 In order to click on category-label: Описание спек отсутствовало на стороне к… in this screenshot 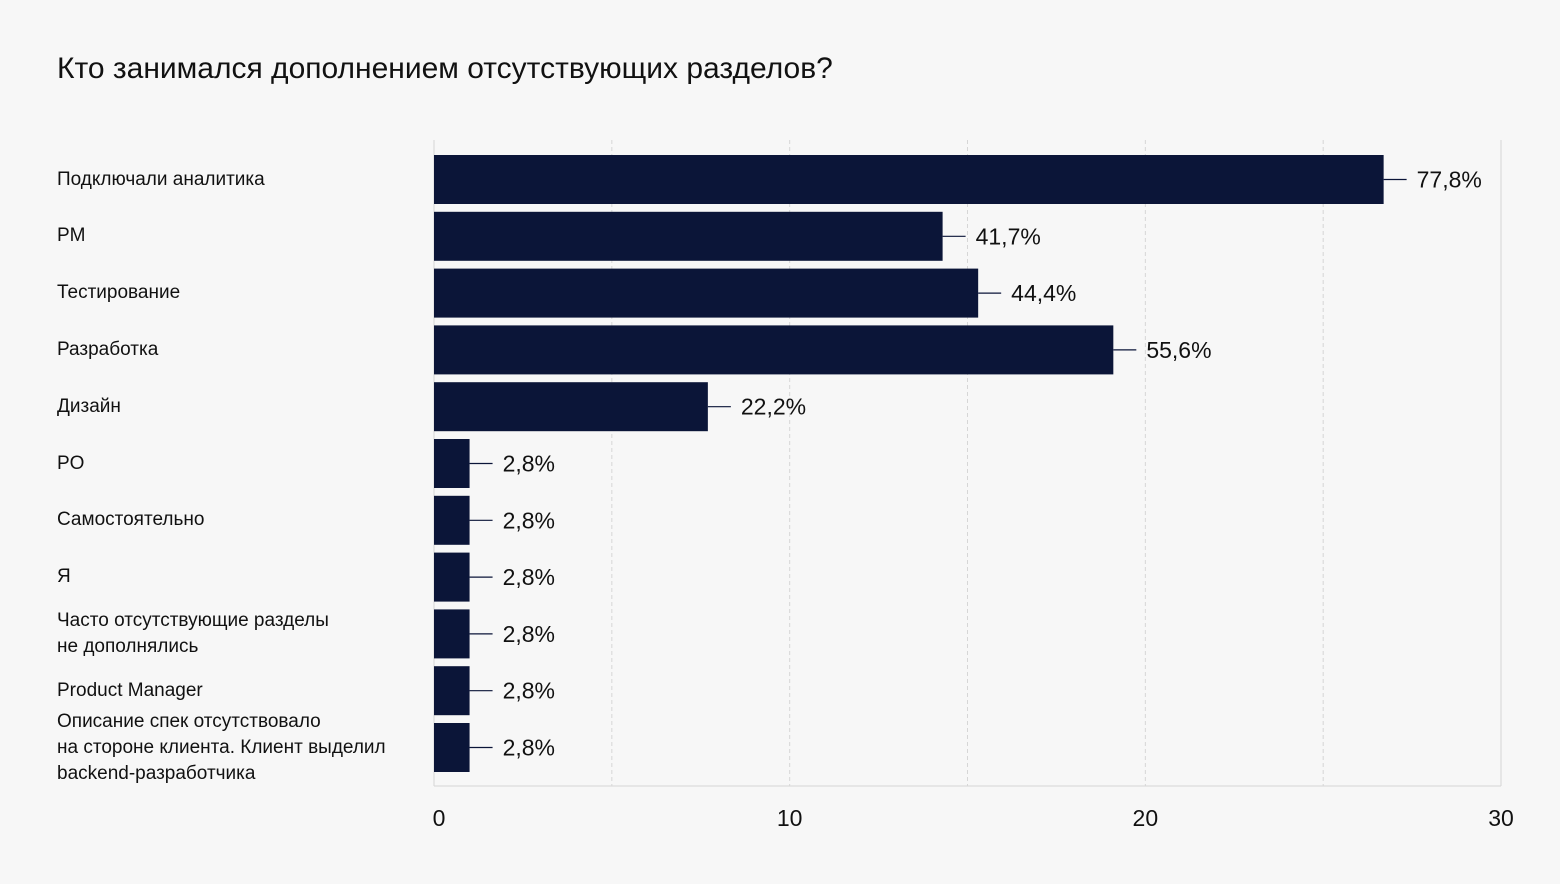, I will do `click(221, 747)`.